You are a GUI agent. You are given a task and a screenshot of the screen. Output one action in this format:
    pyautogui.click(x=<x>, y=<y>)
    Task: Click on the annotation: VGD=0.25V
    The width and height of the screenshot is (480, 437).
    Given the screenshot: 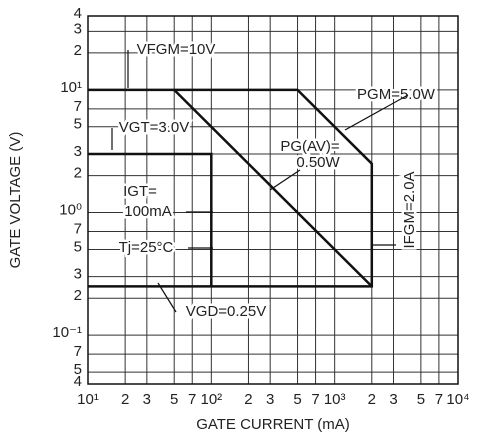 What is the action you would take?
    pyautogui.click(x=226, y=311)
    